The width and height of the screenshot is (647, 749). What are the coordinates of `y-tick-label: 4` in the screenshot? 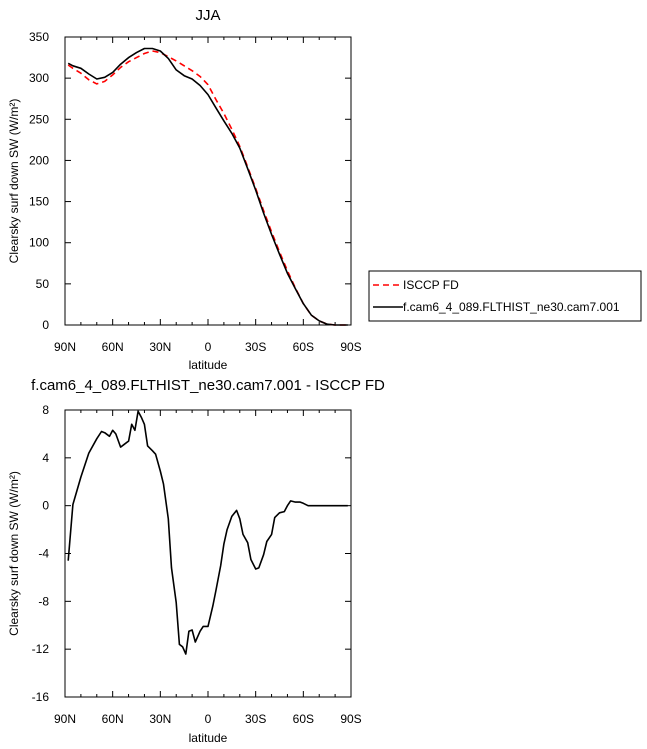 It's located at (45, 458).